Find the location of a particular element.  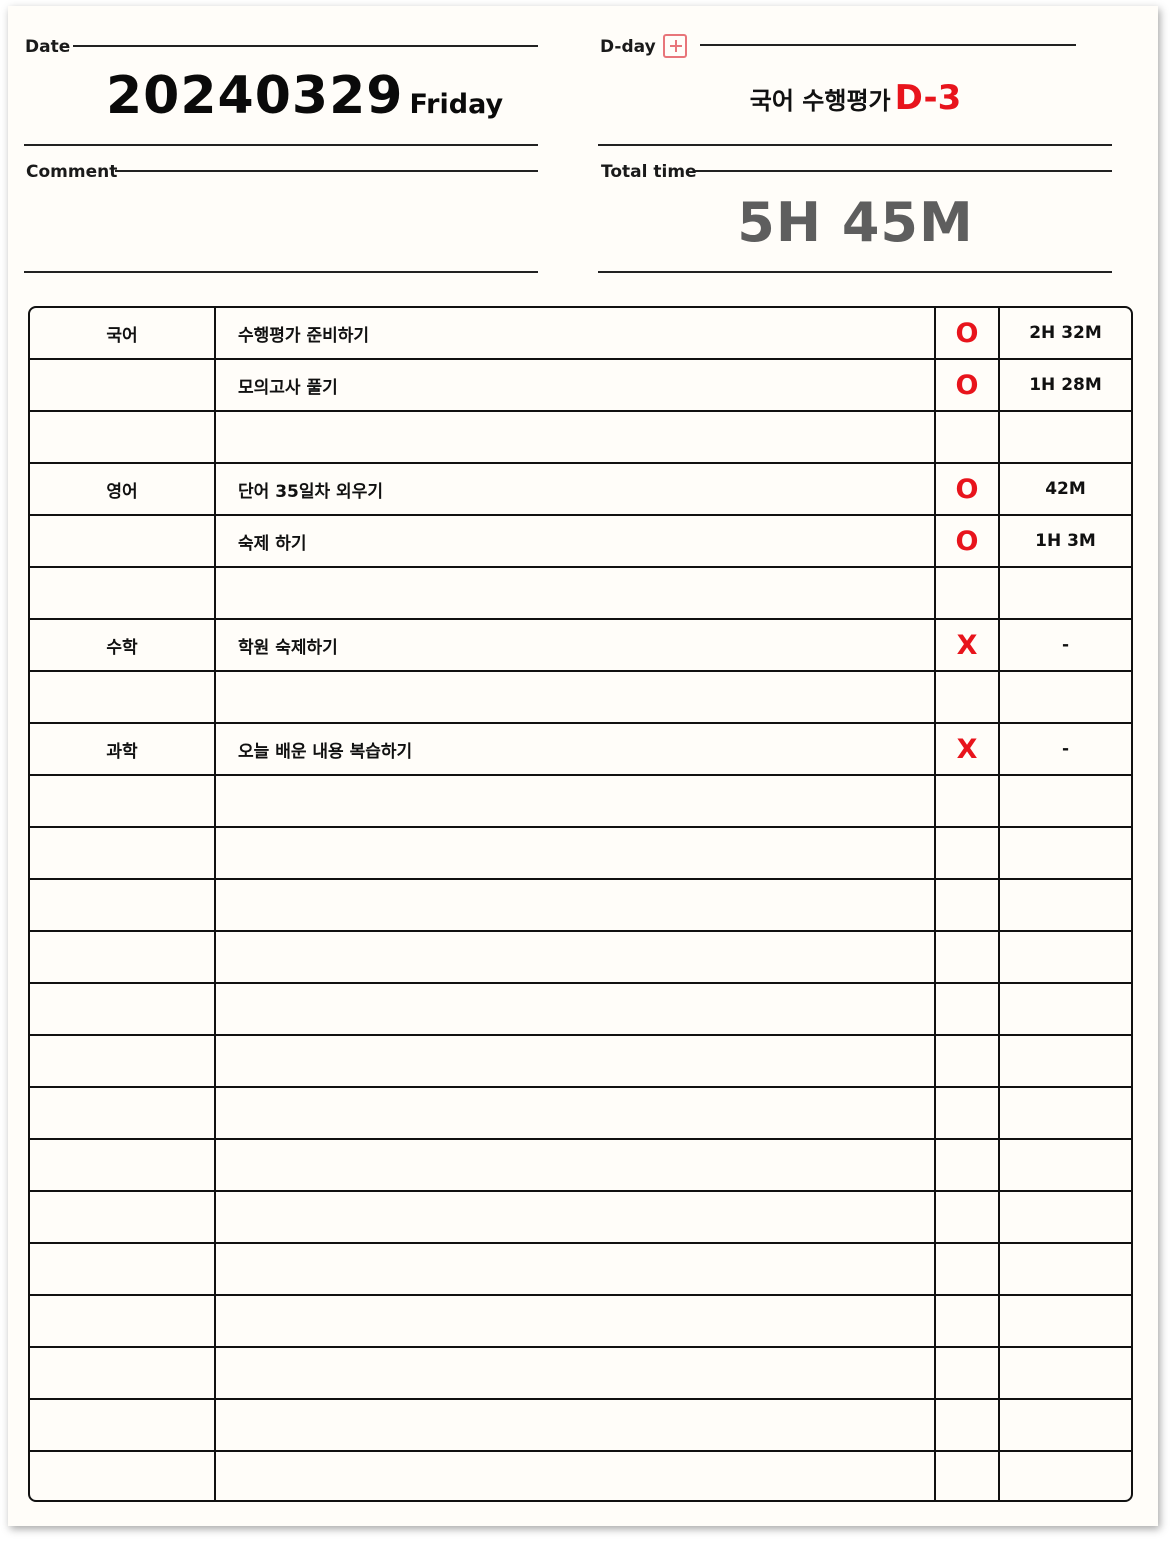

task-cell: 오늘 배운 내용 복습하기 is located at coordinates (576, 749).